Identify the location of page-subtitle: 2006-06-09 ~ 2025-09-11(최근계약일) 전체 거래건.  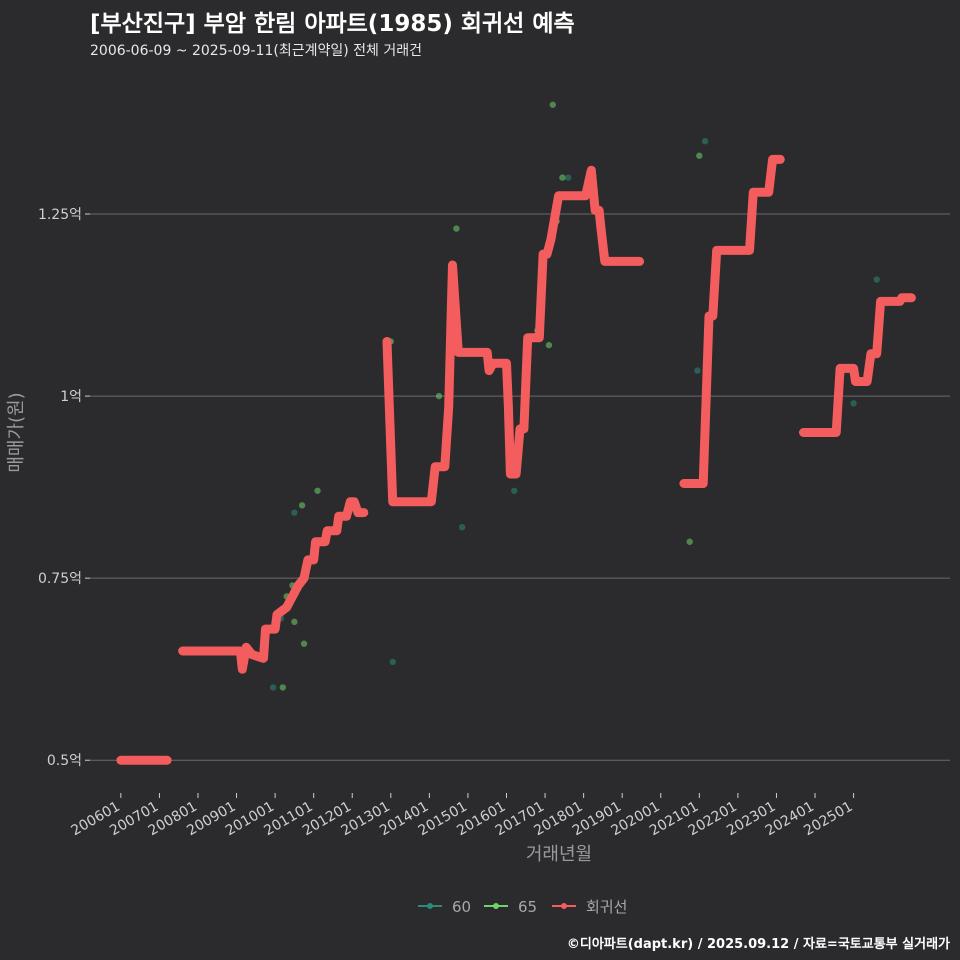
(256, 51).